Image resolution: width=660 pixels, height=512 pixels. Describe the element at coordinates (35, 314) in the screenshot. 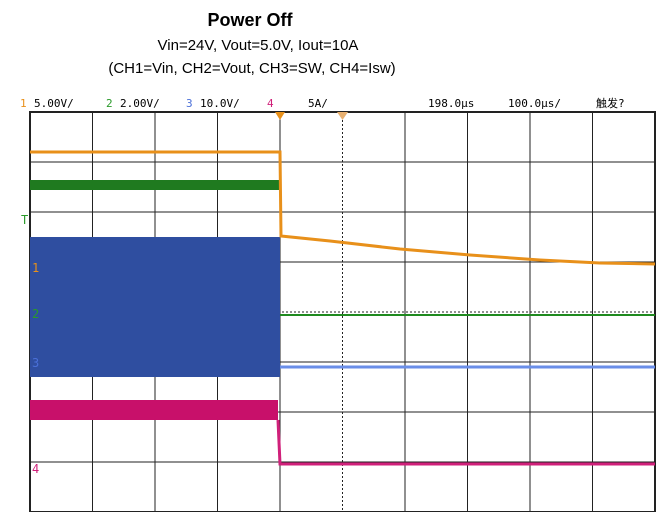

I see `ch2-marker: 2` at that location.